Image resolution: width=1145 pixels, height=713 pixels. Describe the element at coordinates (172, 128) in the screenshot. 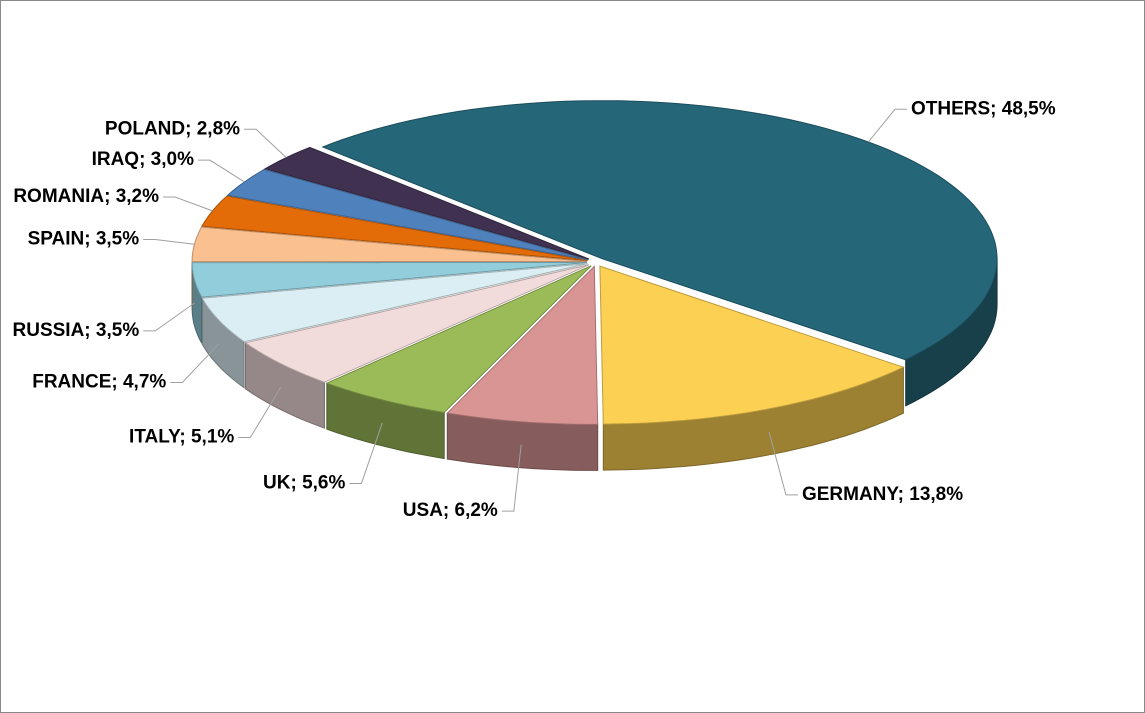

I see `data-label: POLAND; 2,8%` at that location.